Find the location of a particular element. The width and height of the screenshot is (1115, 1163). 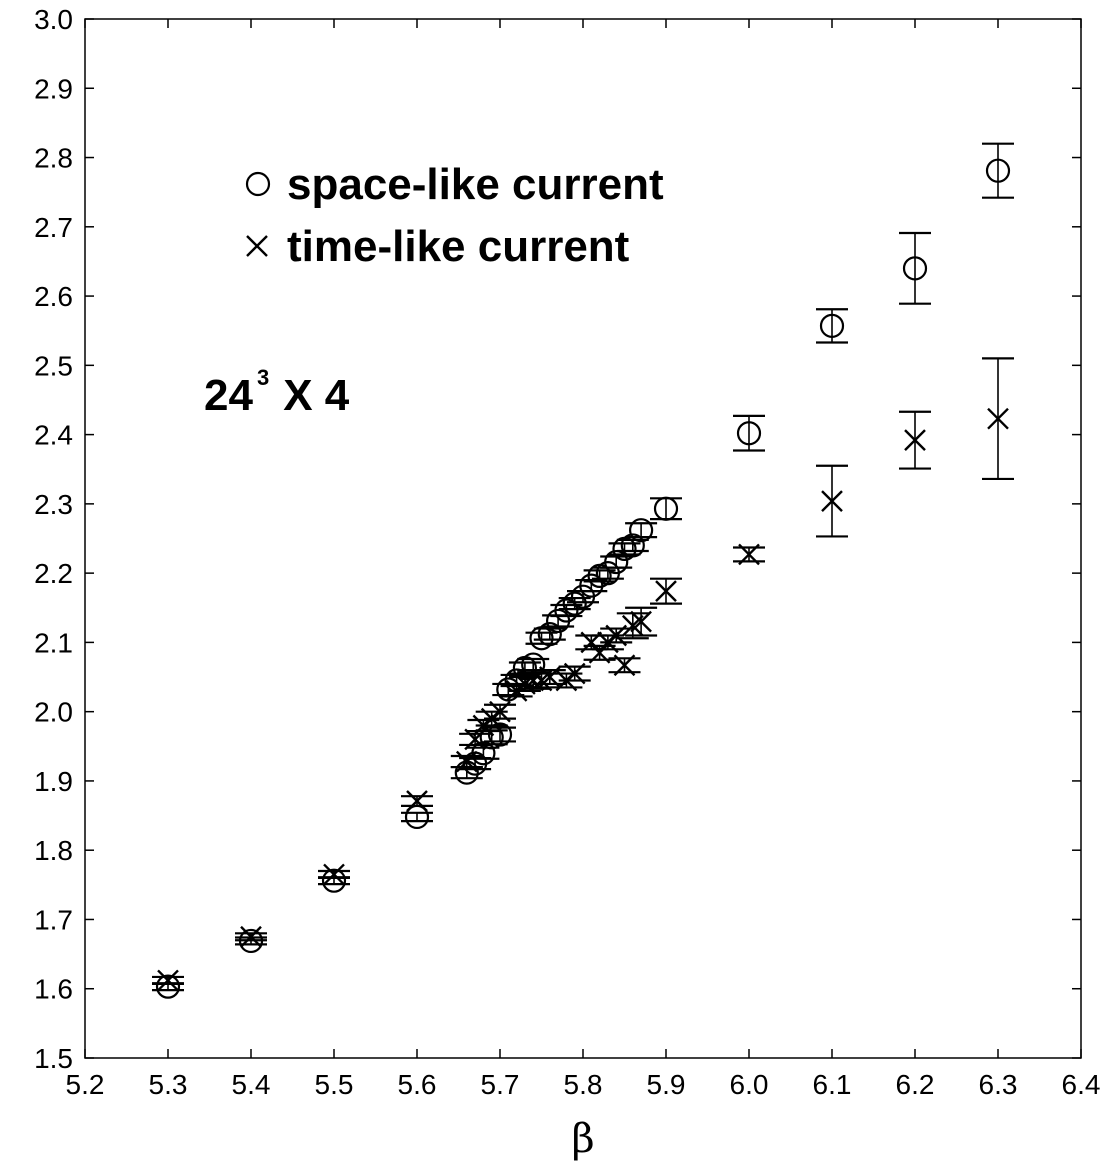

x-tick-label: 5.9 is located at coordinates (666, 1084).